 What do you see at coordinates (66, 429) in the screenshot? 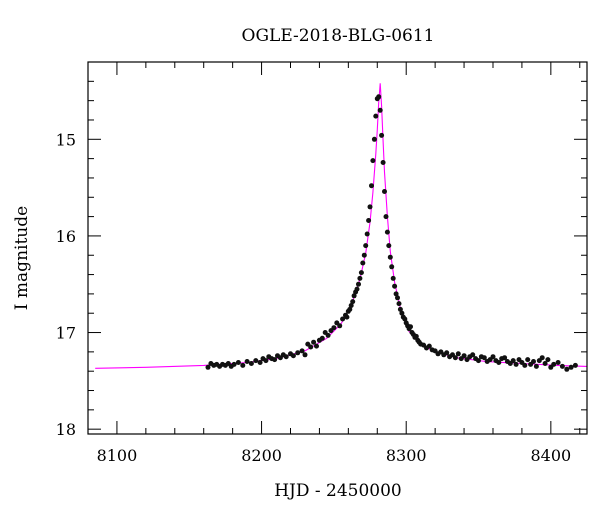
I see `y-tick-label: 18` at bounding box center [66, 429].